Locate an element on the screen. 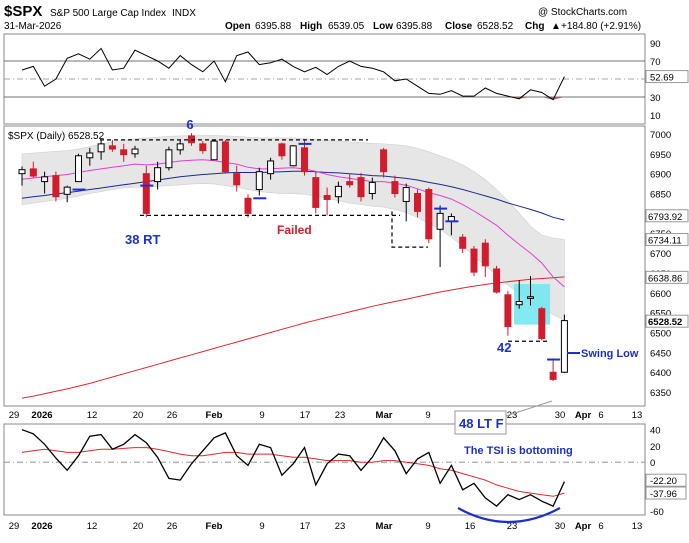  price-tick-label: 6600 is located at coordinates (660, 294).